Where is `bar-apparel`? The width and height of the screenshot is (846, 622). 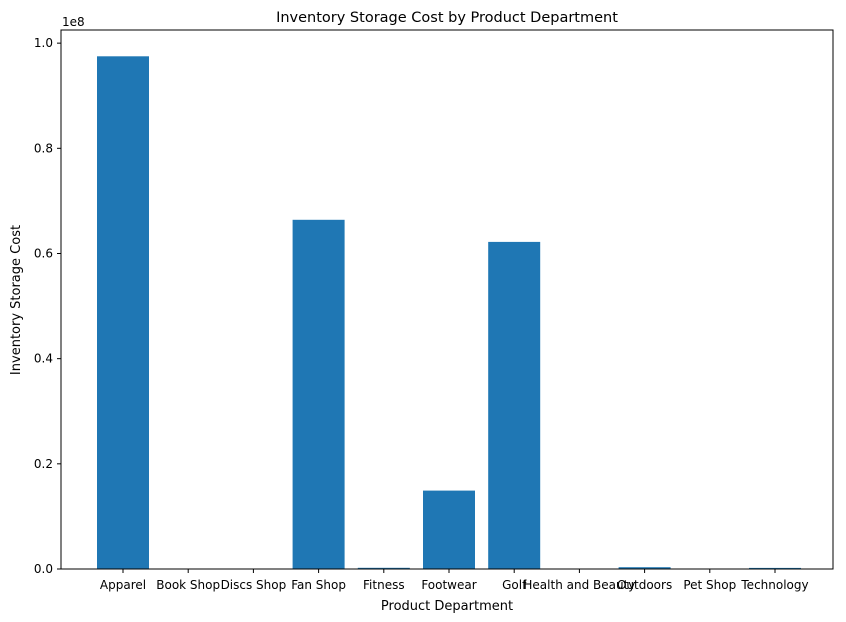 bar-apparel is located at coordinates (123, 313).